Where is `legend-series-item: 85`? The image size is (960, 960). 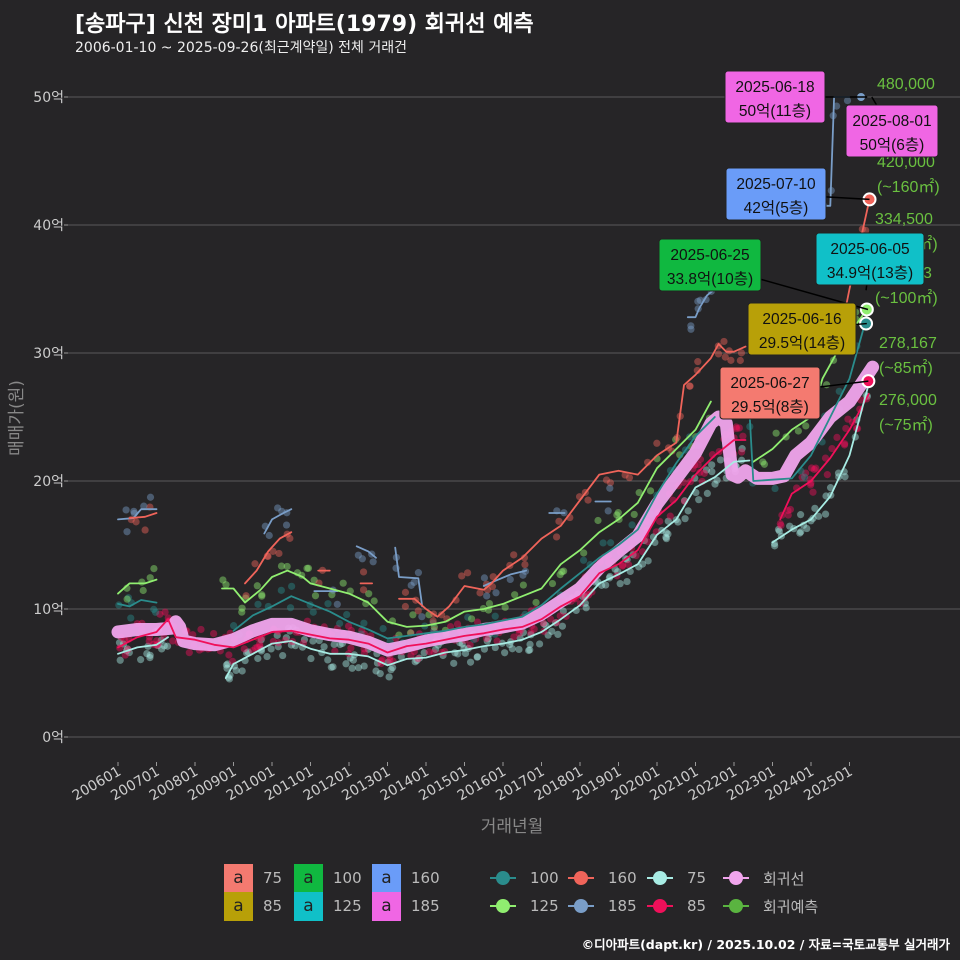
legend-series-item: 85 is located at coordinates (676, 906).